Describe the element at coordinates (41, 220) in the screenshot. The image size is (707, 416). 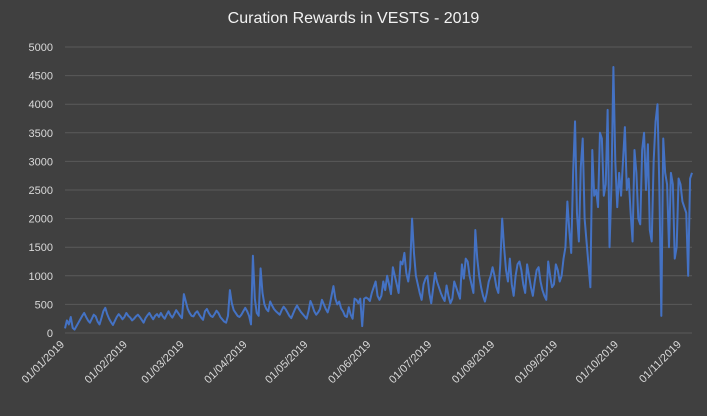
I see `y-tick-label: 2000` at that location.